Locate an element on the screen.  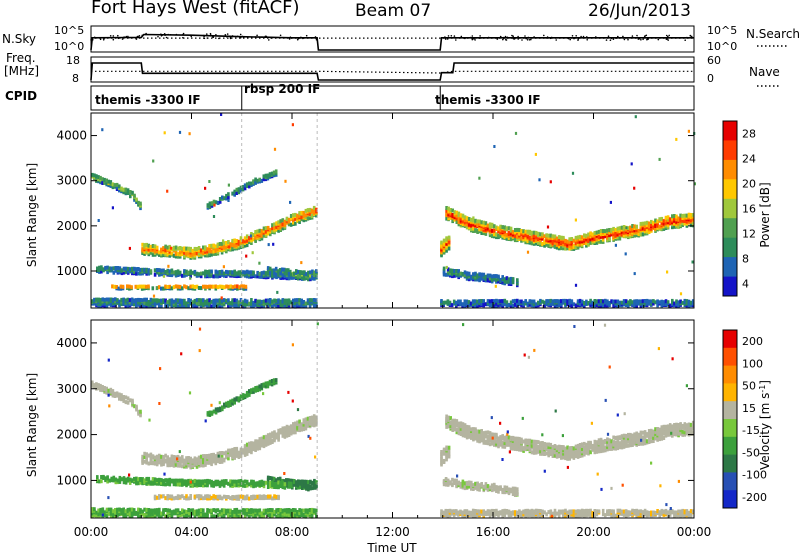
date-label: 26/Jun/2013 is located at coordinates (639, 11).